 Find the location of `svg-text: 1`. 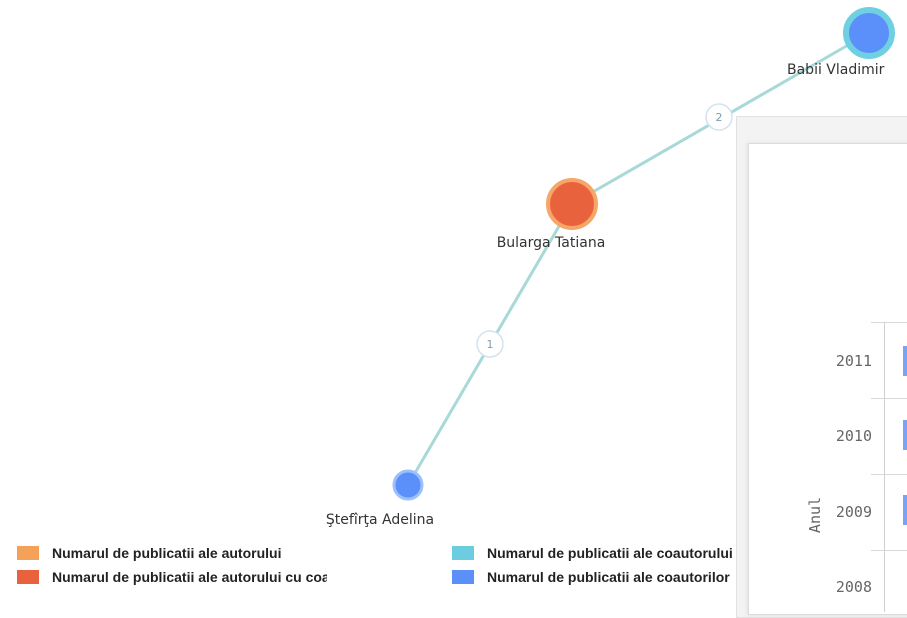

svg-text: 1 is located at coordinates (490, 344).